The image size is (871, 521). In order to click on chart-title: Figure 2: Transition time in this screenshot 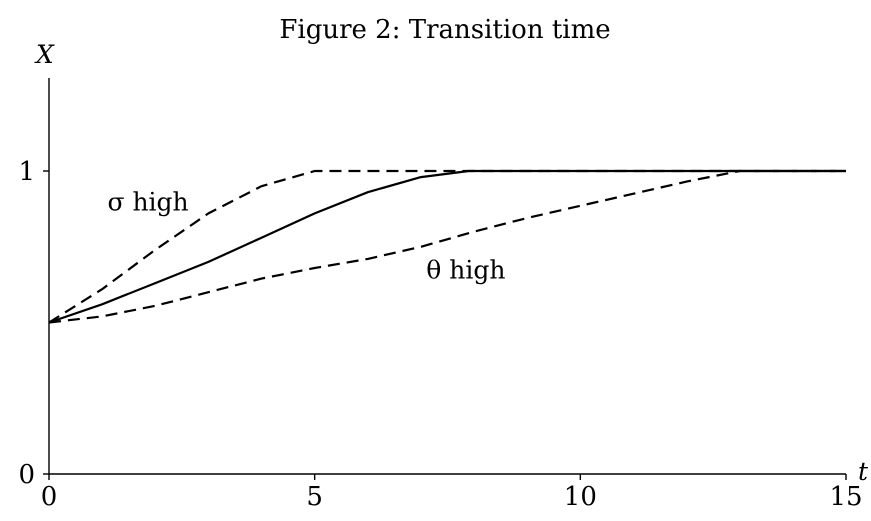, I will do `click(444, 30)`.